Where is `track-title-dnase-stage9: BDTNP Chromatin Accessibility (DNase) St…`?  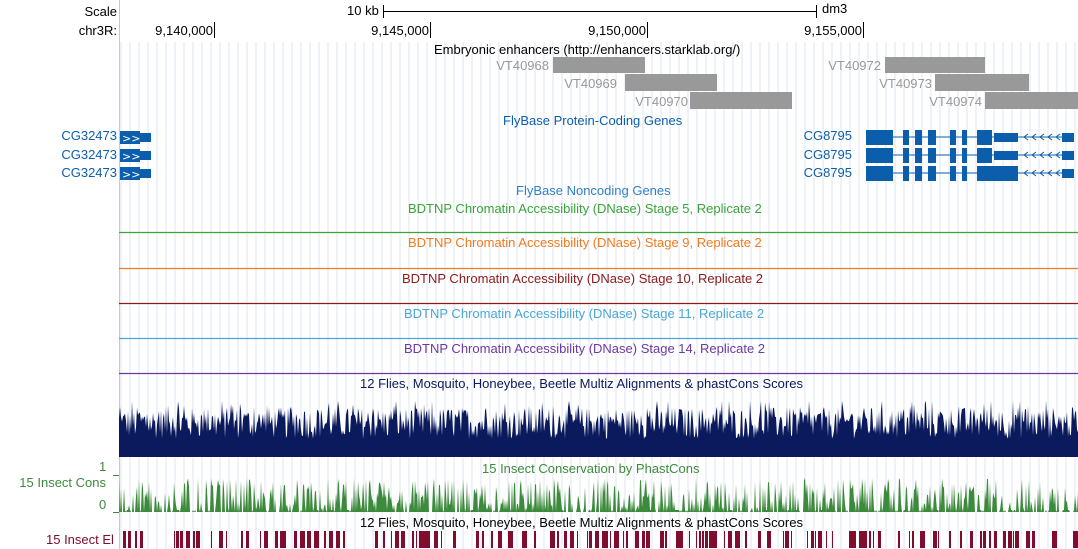
track-title-dnase-stage9: BDTNP Chromatin Accessibility (DNase) St… is located at coordinates (585, 242).